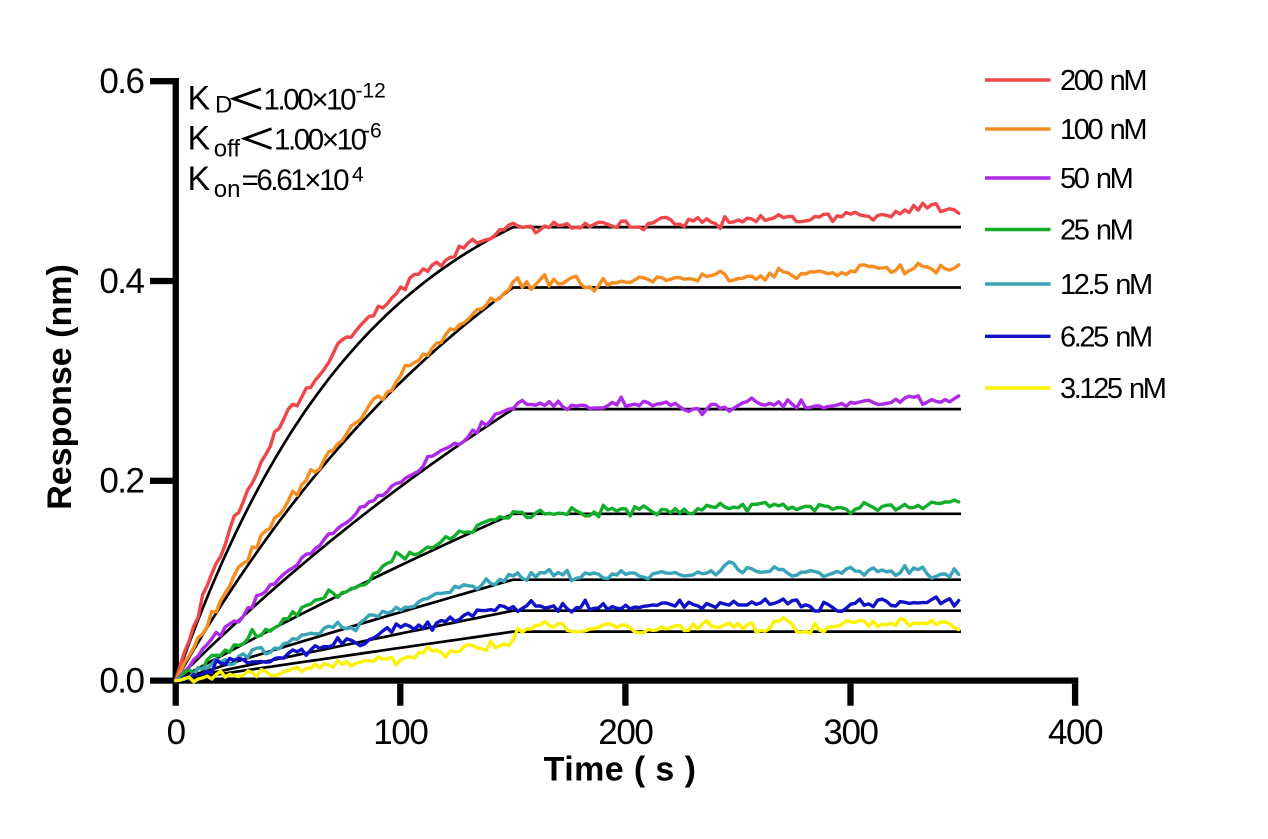 The image size is (1268, 839). What do you see at coordinates (1096, 179) in the screenshot?
I see `svg-text: 50 nM` at bounding box center [1096, 179].